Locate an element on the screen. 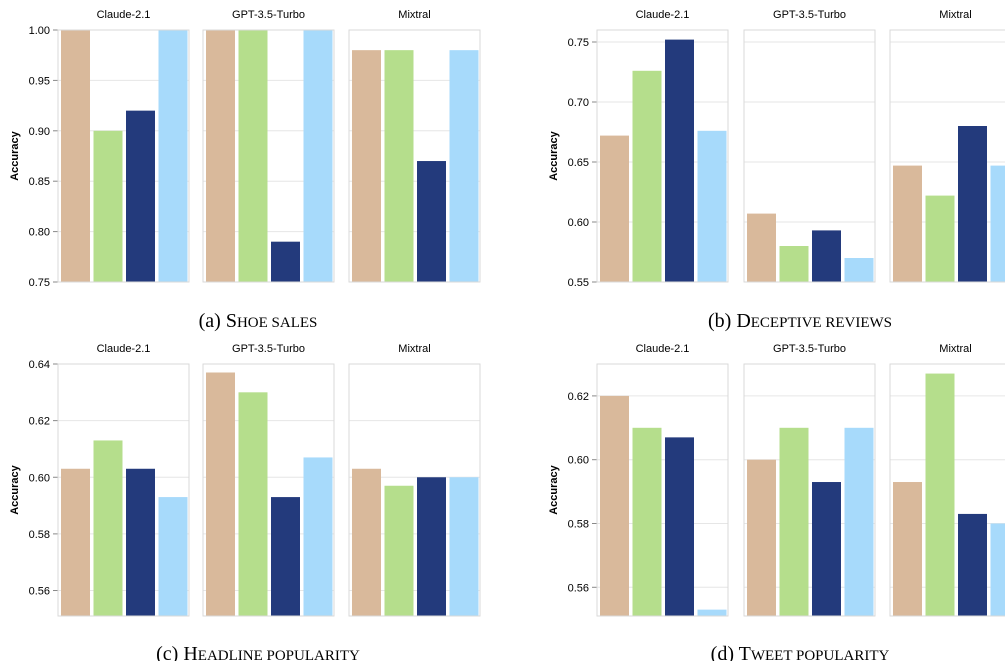  y-tick-label: 0.55 is located at coordinates (578, 283).